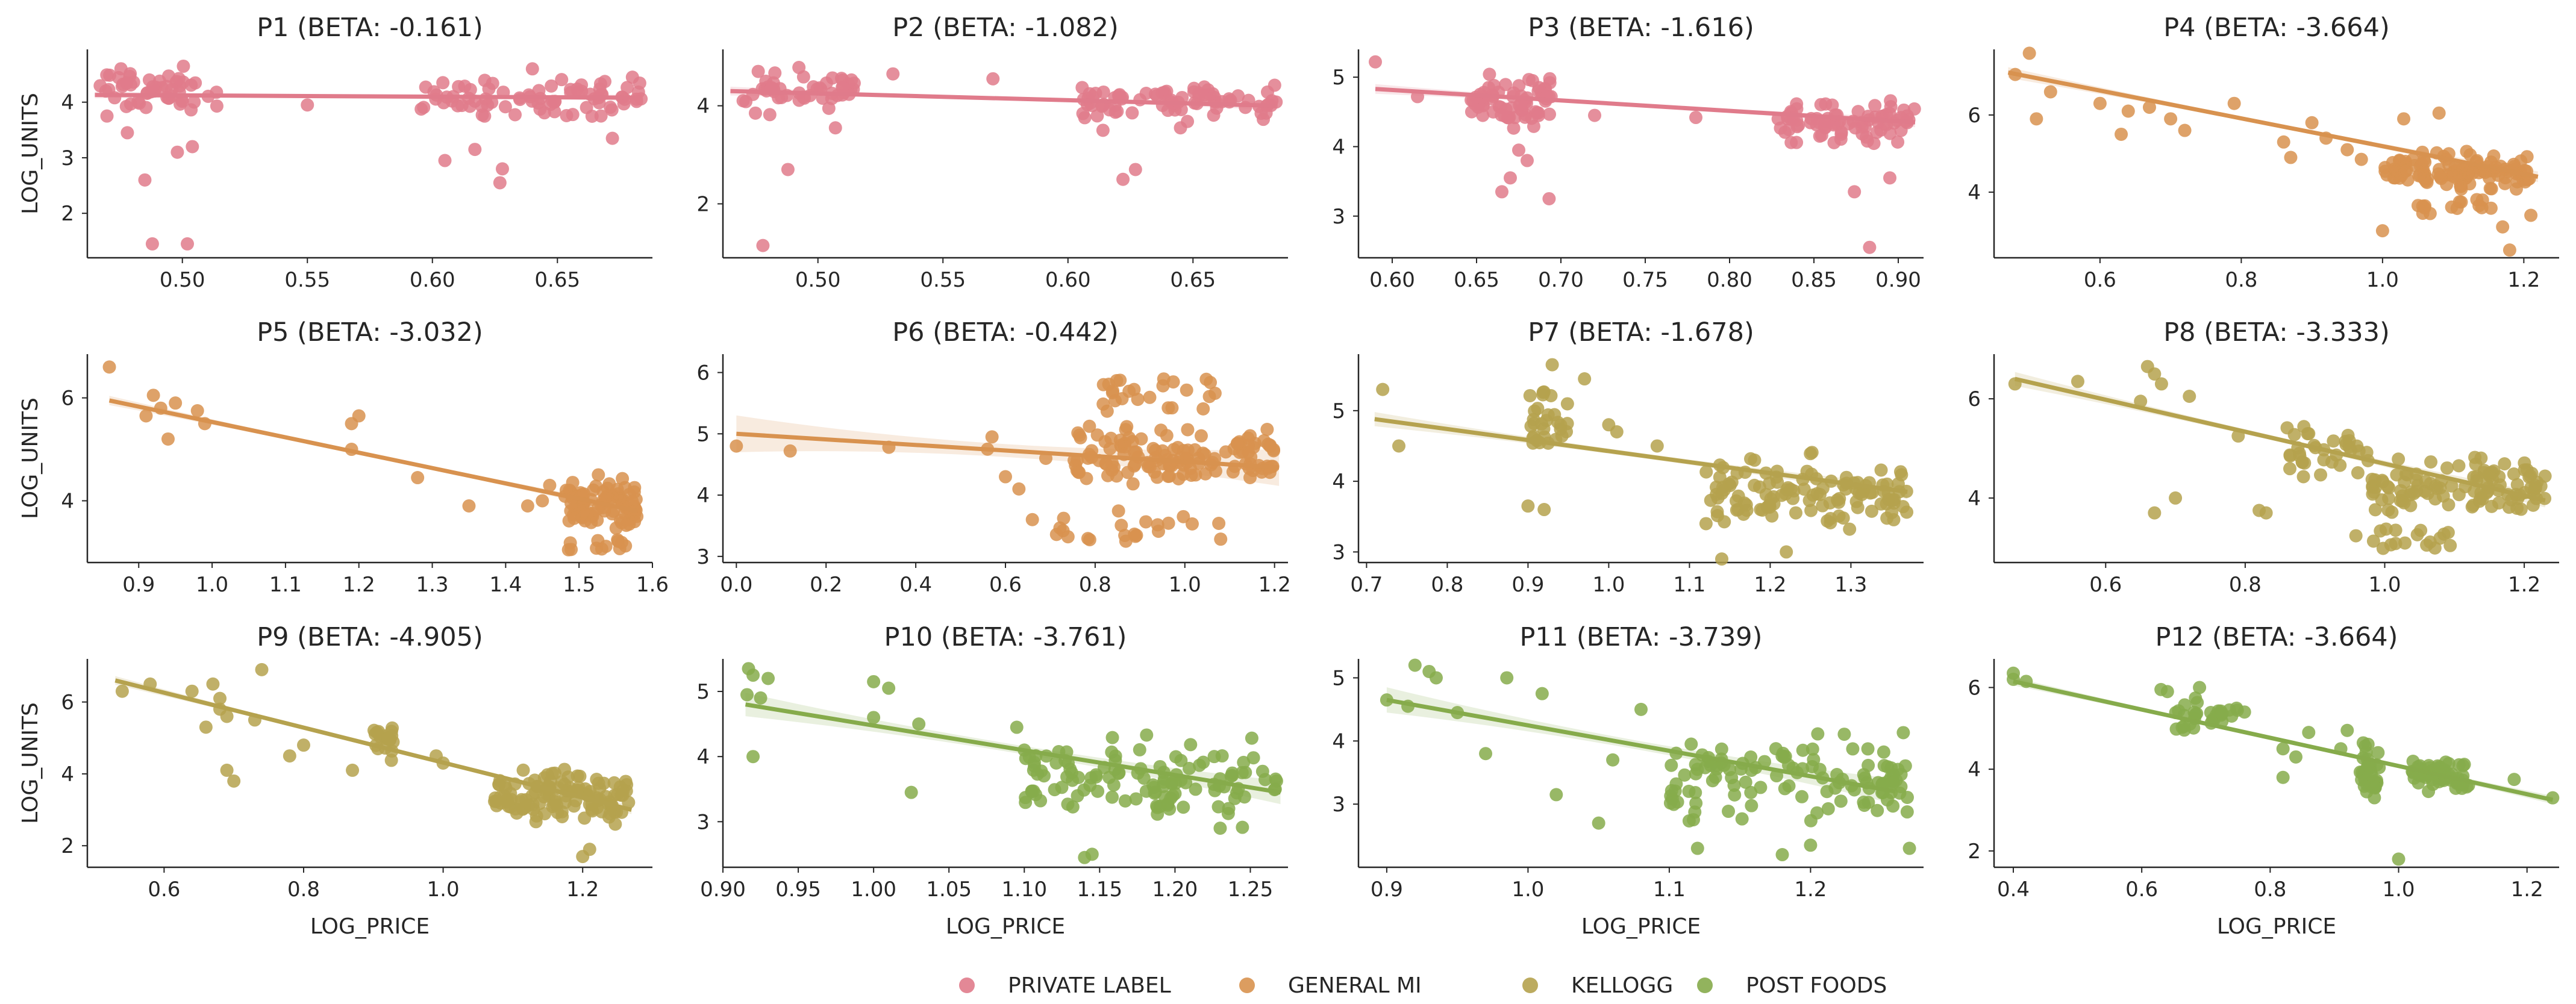 The width and height of the screenshot is (2576, 1004). Describe the element at coordinates (703, 204) in the screenshot. I see `y-tick-label: 2` at that location.